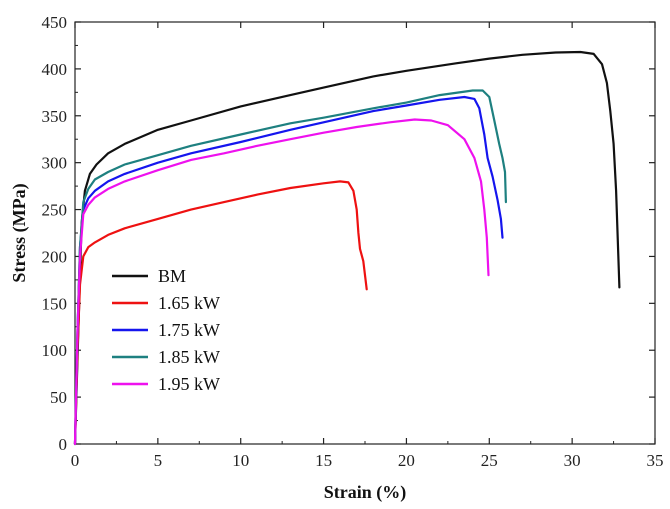 This screenshot has width=670, height=509. What do you see at coordinates (323, 460) in the screenshot?
I see `x-tick-label: 15` at bounding box center [323, 460].